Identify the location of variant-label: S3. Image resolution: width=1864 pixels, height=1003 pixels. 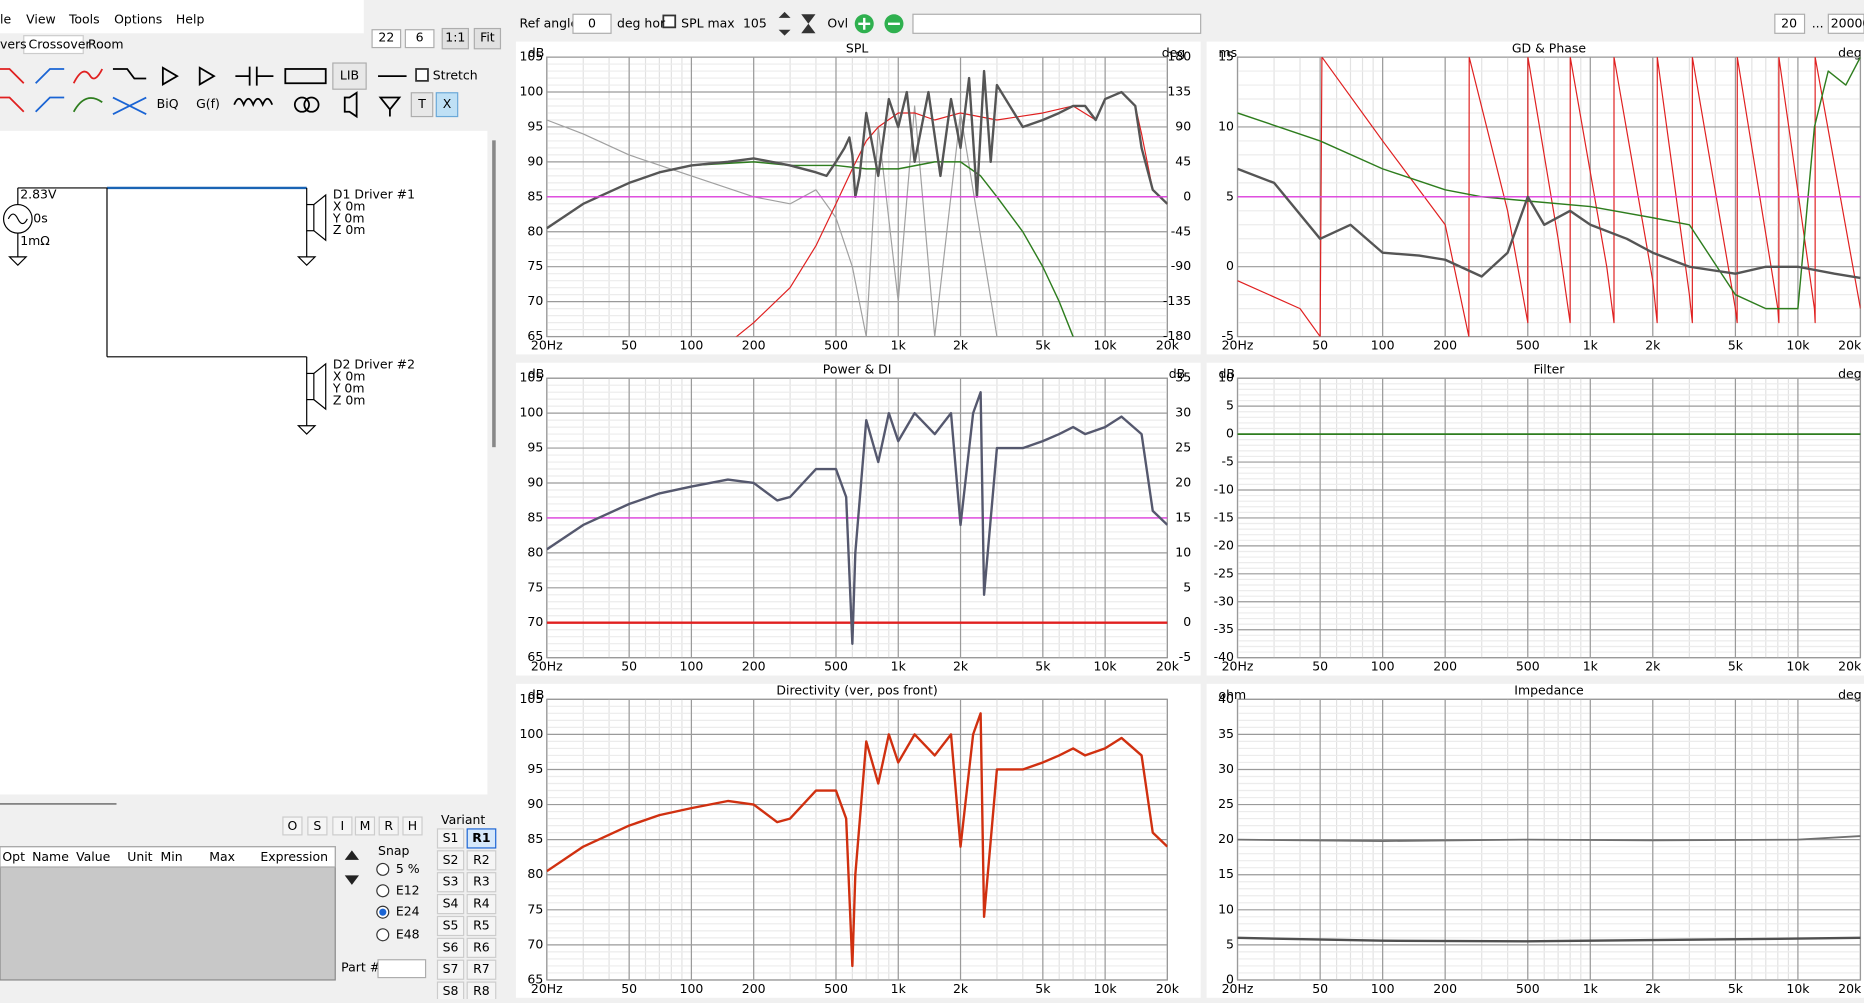
(451, 881).